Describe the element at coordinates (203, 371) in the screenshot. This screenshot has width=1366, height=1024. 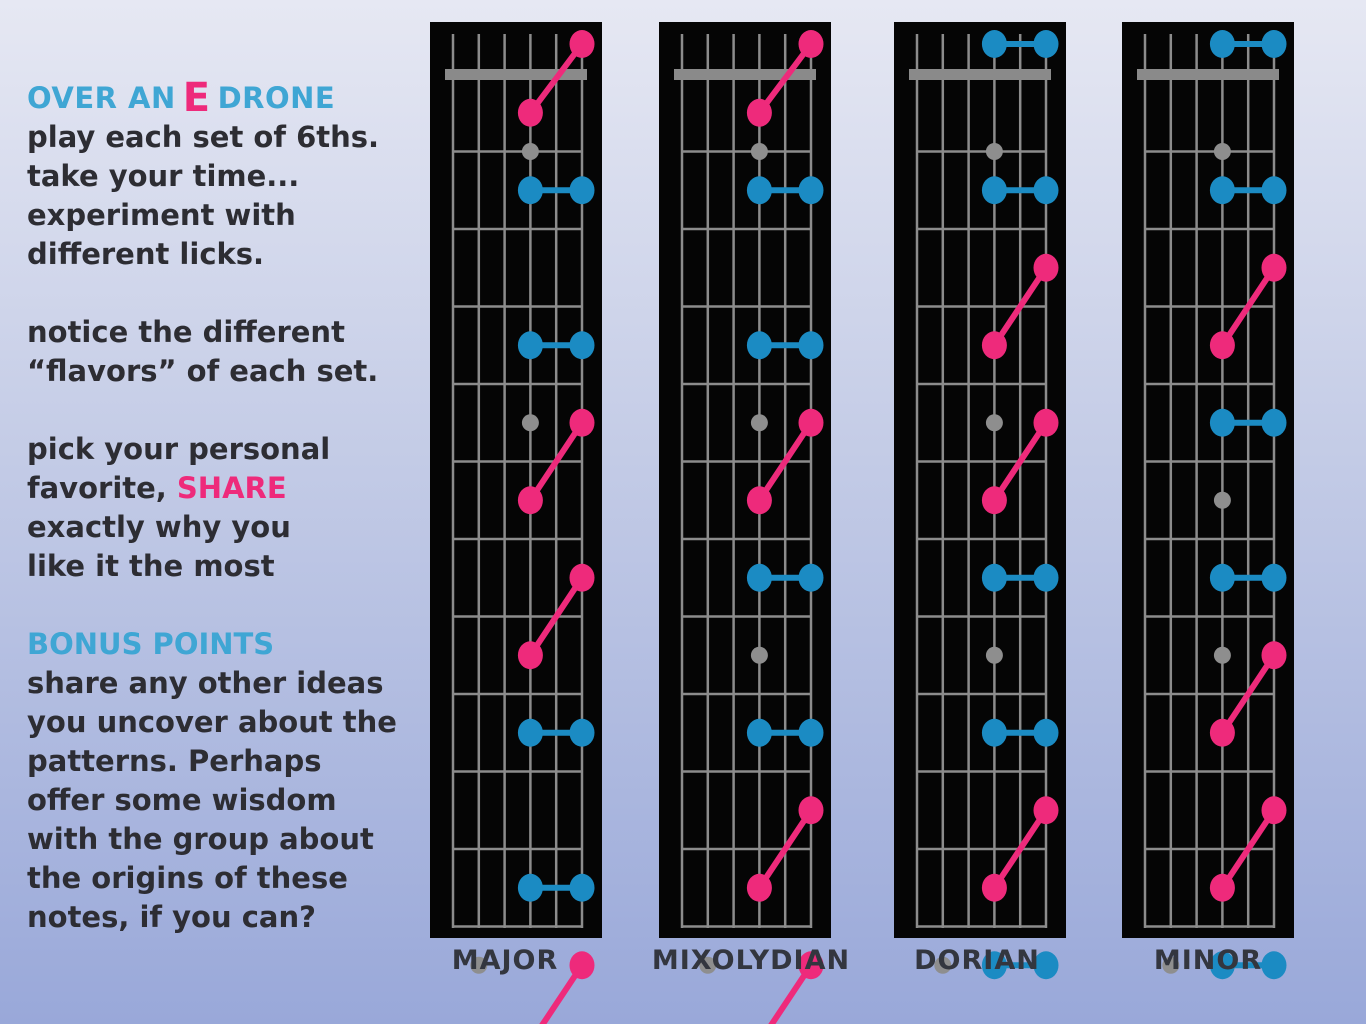
I see `instruction-line: “flavors” of each set.` at that location.